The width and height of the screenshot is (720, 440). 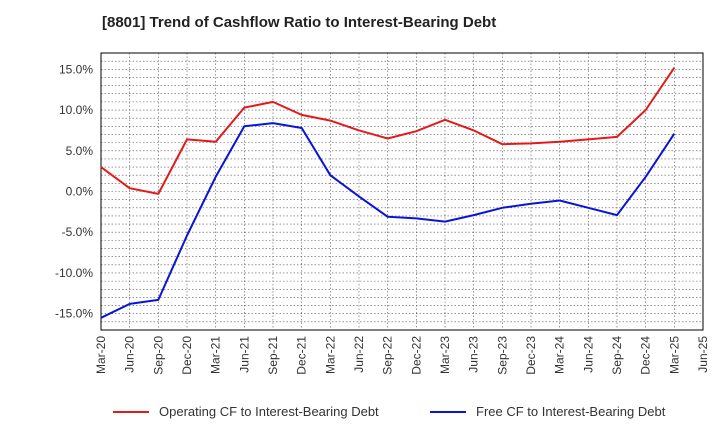 What do you see at coordinates (560, 355) in the screenshot?
I see `x-tick-label: Mar-24` at bounding box center [560, 355].